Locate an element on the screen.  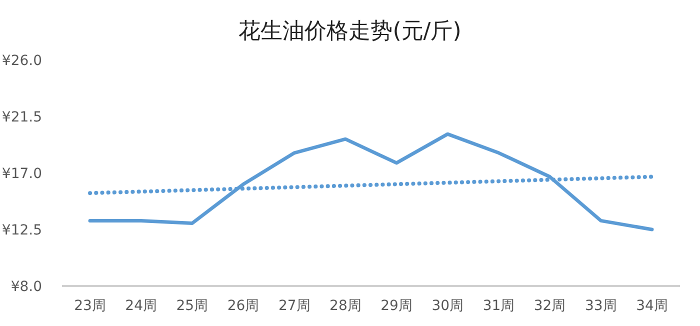
chart-title: 花生油价格走势(元/斤) is located at coordinates (350, 31).